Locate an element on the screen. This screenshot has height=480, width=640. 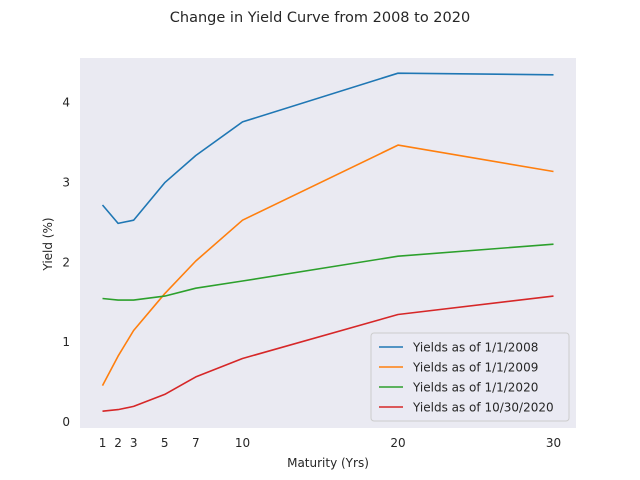
x-tick-label: 20 is located at coordinates (397, 443).